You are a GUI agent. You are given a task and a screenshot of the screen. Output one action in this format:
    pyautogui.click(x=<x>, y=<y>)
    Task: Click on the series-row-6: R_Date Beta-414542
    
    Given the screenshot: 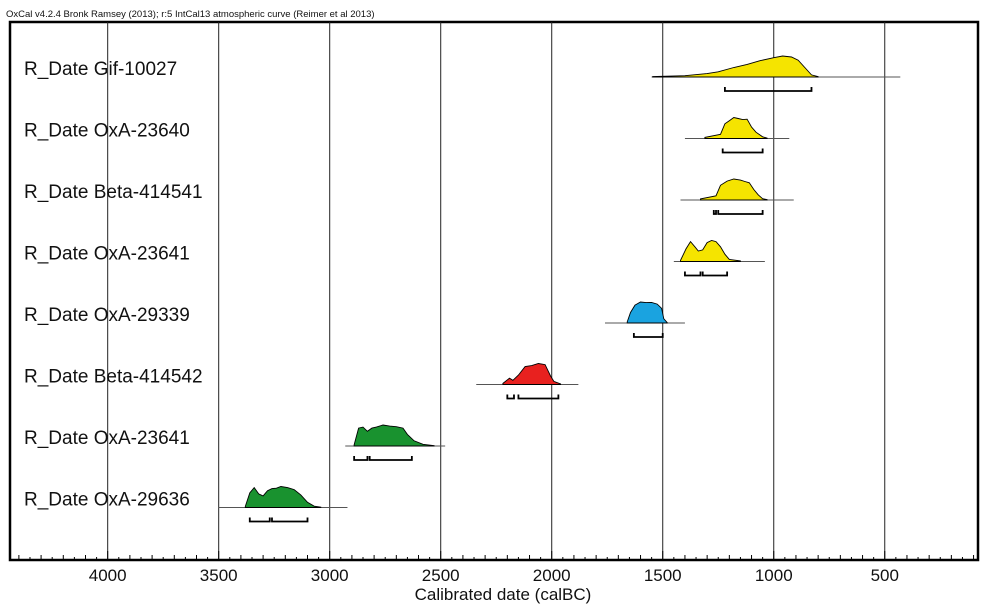 What is the action you would take?
    pyautogui.click(x=301, y=381)
    